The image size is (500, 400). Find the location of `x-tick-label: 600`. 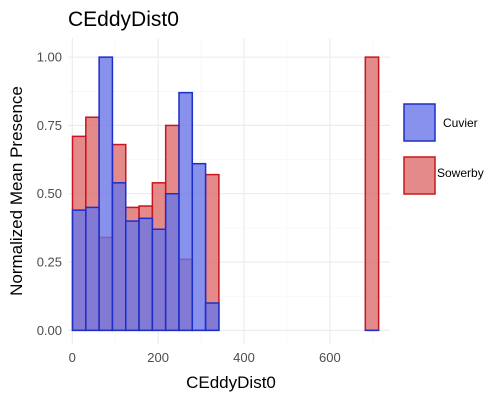

x-tick-label: 600 is located at coordinates (330, 357).